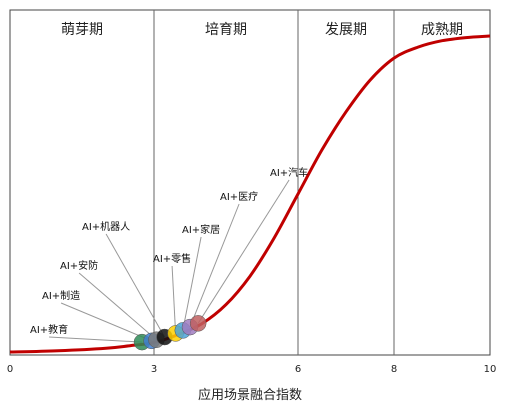 Image resolution: width=511 pixels, height=410 pixels. Describe the element at coordinates (49, 329) in the screenshot. I see `application-label: AI+教育` at that location.